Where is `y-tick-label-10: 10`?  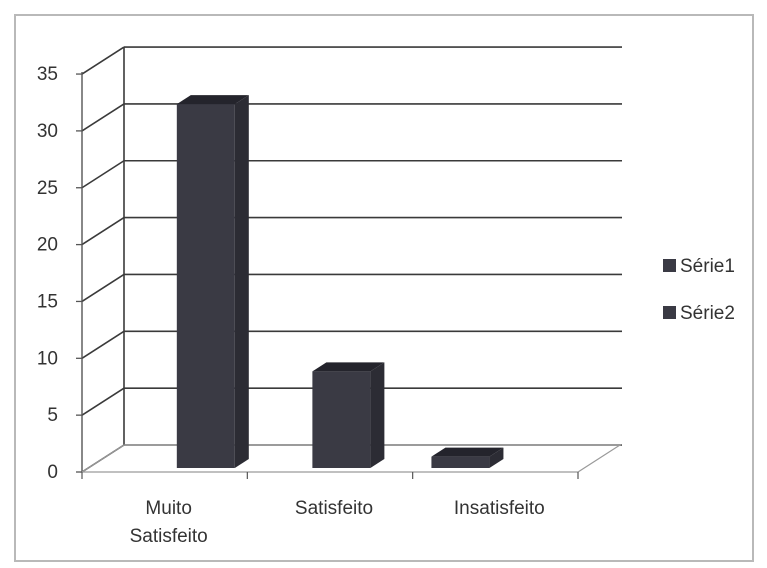
y-tick-label-10: 10 is located at coordinates (47, 358).